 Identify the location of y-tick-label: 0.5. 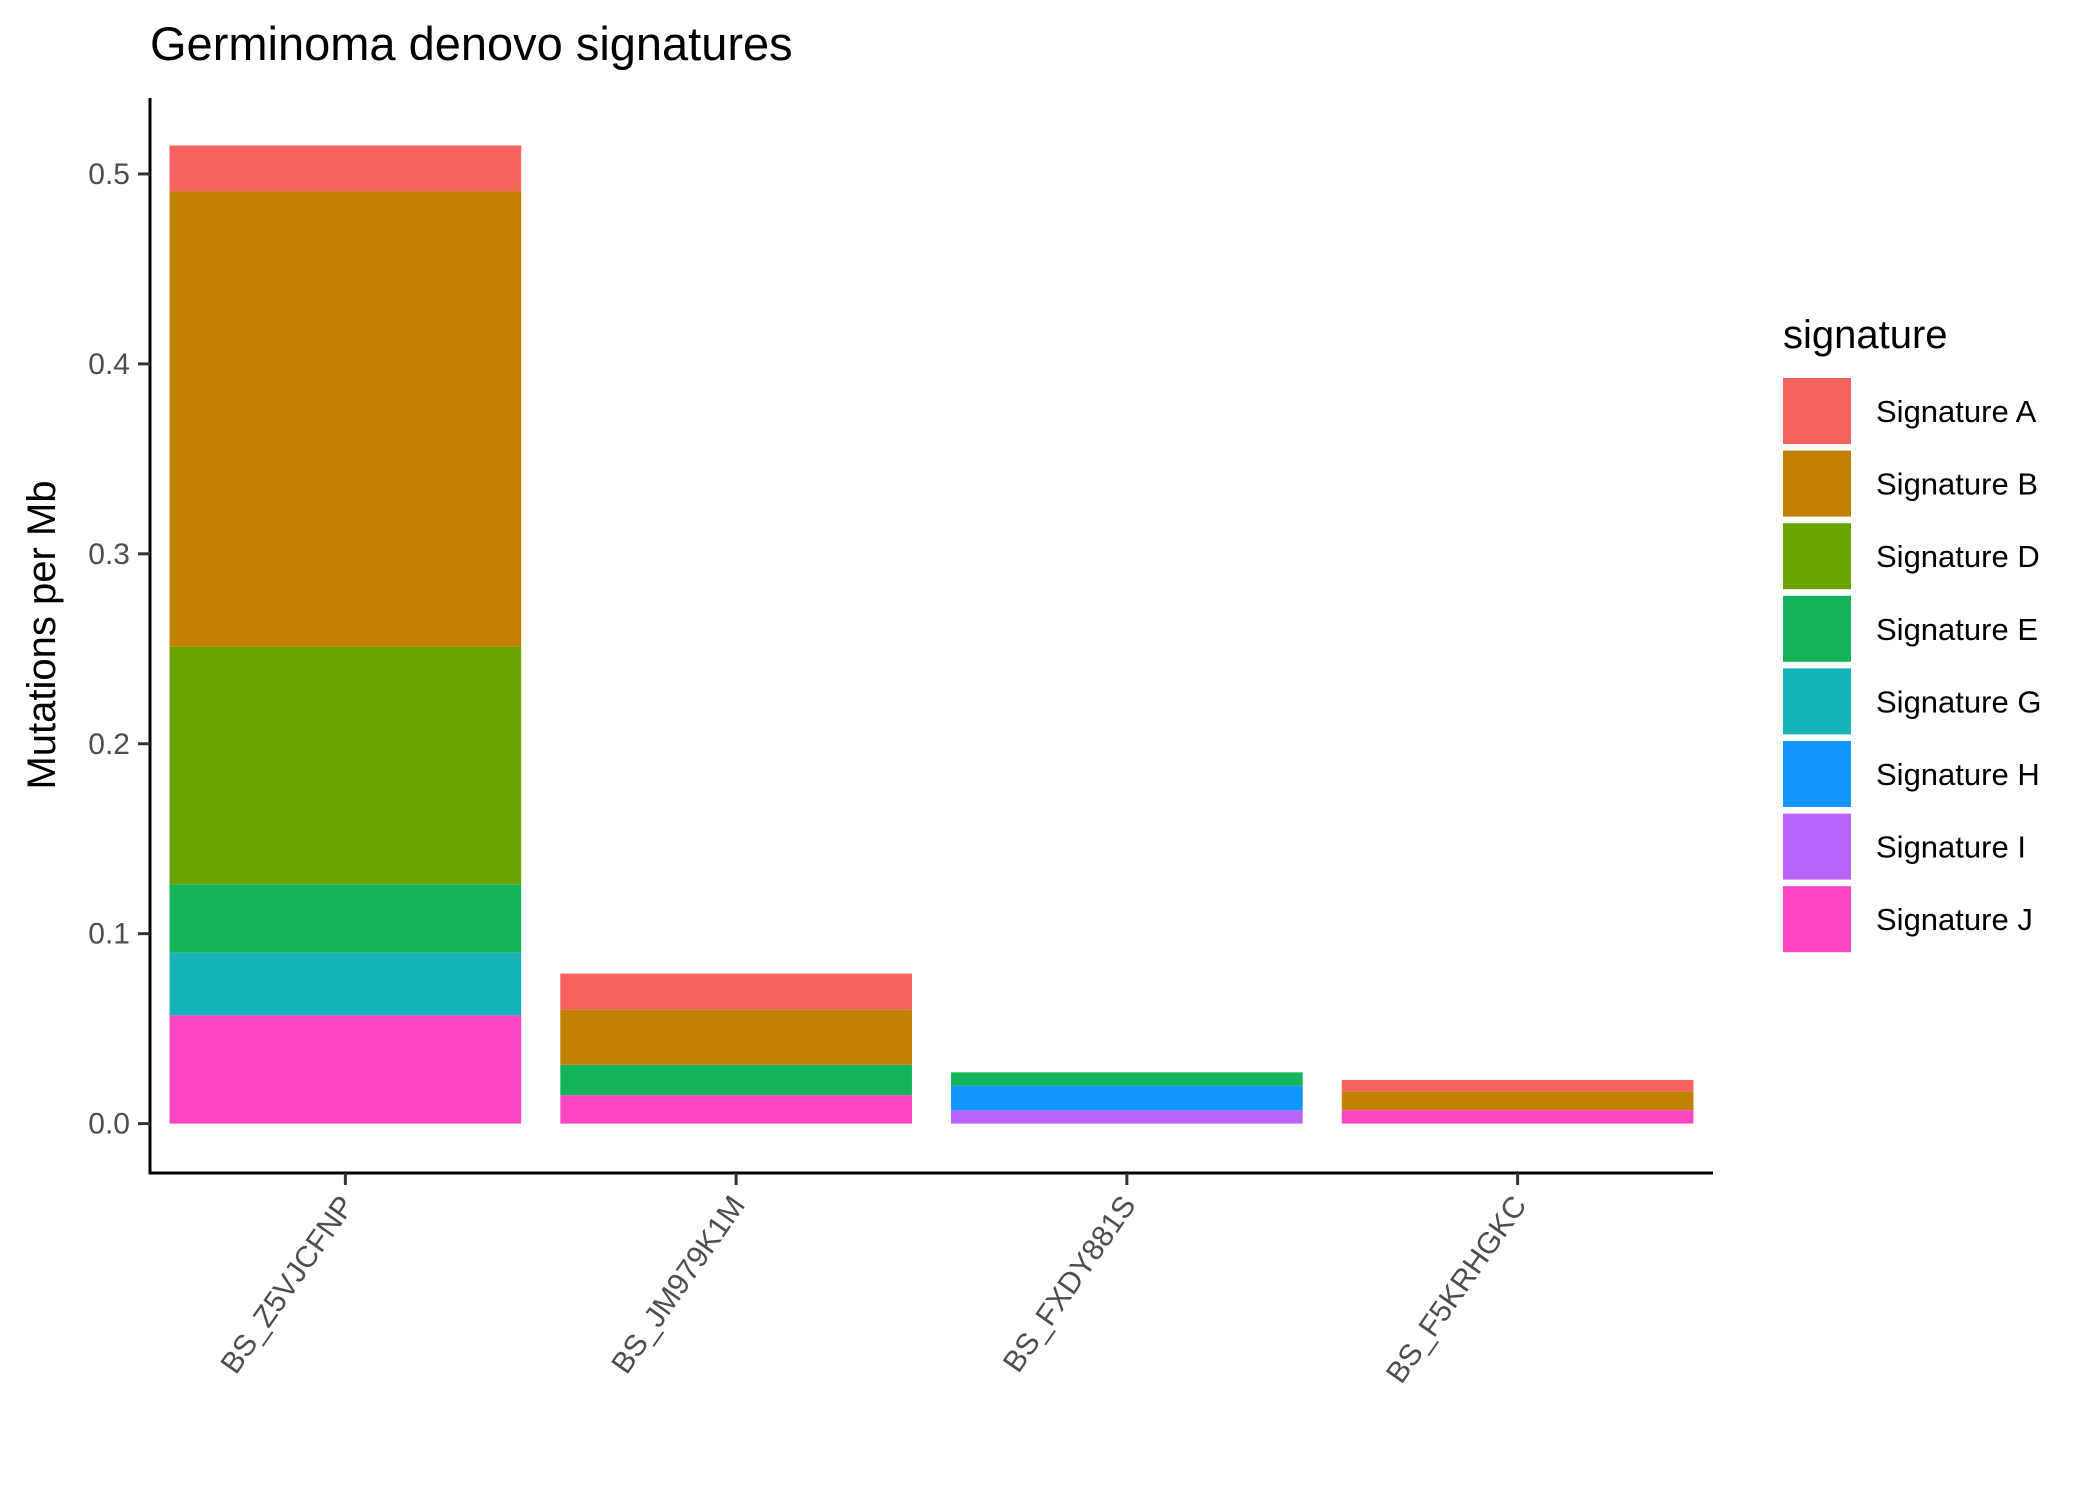
(109, 174).